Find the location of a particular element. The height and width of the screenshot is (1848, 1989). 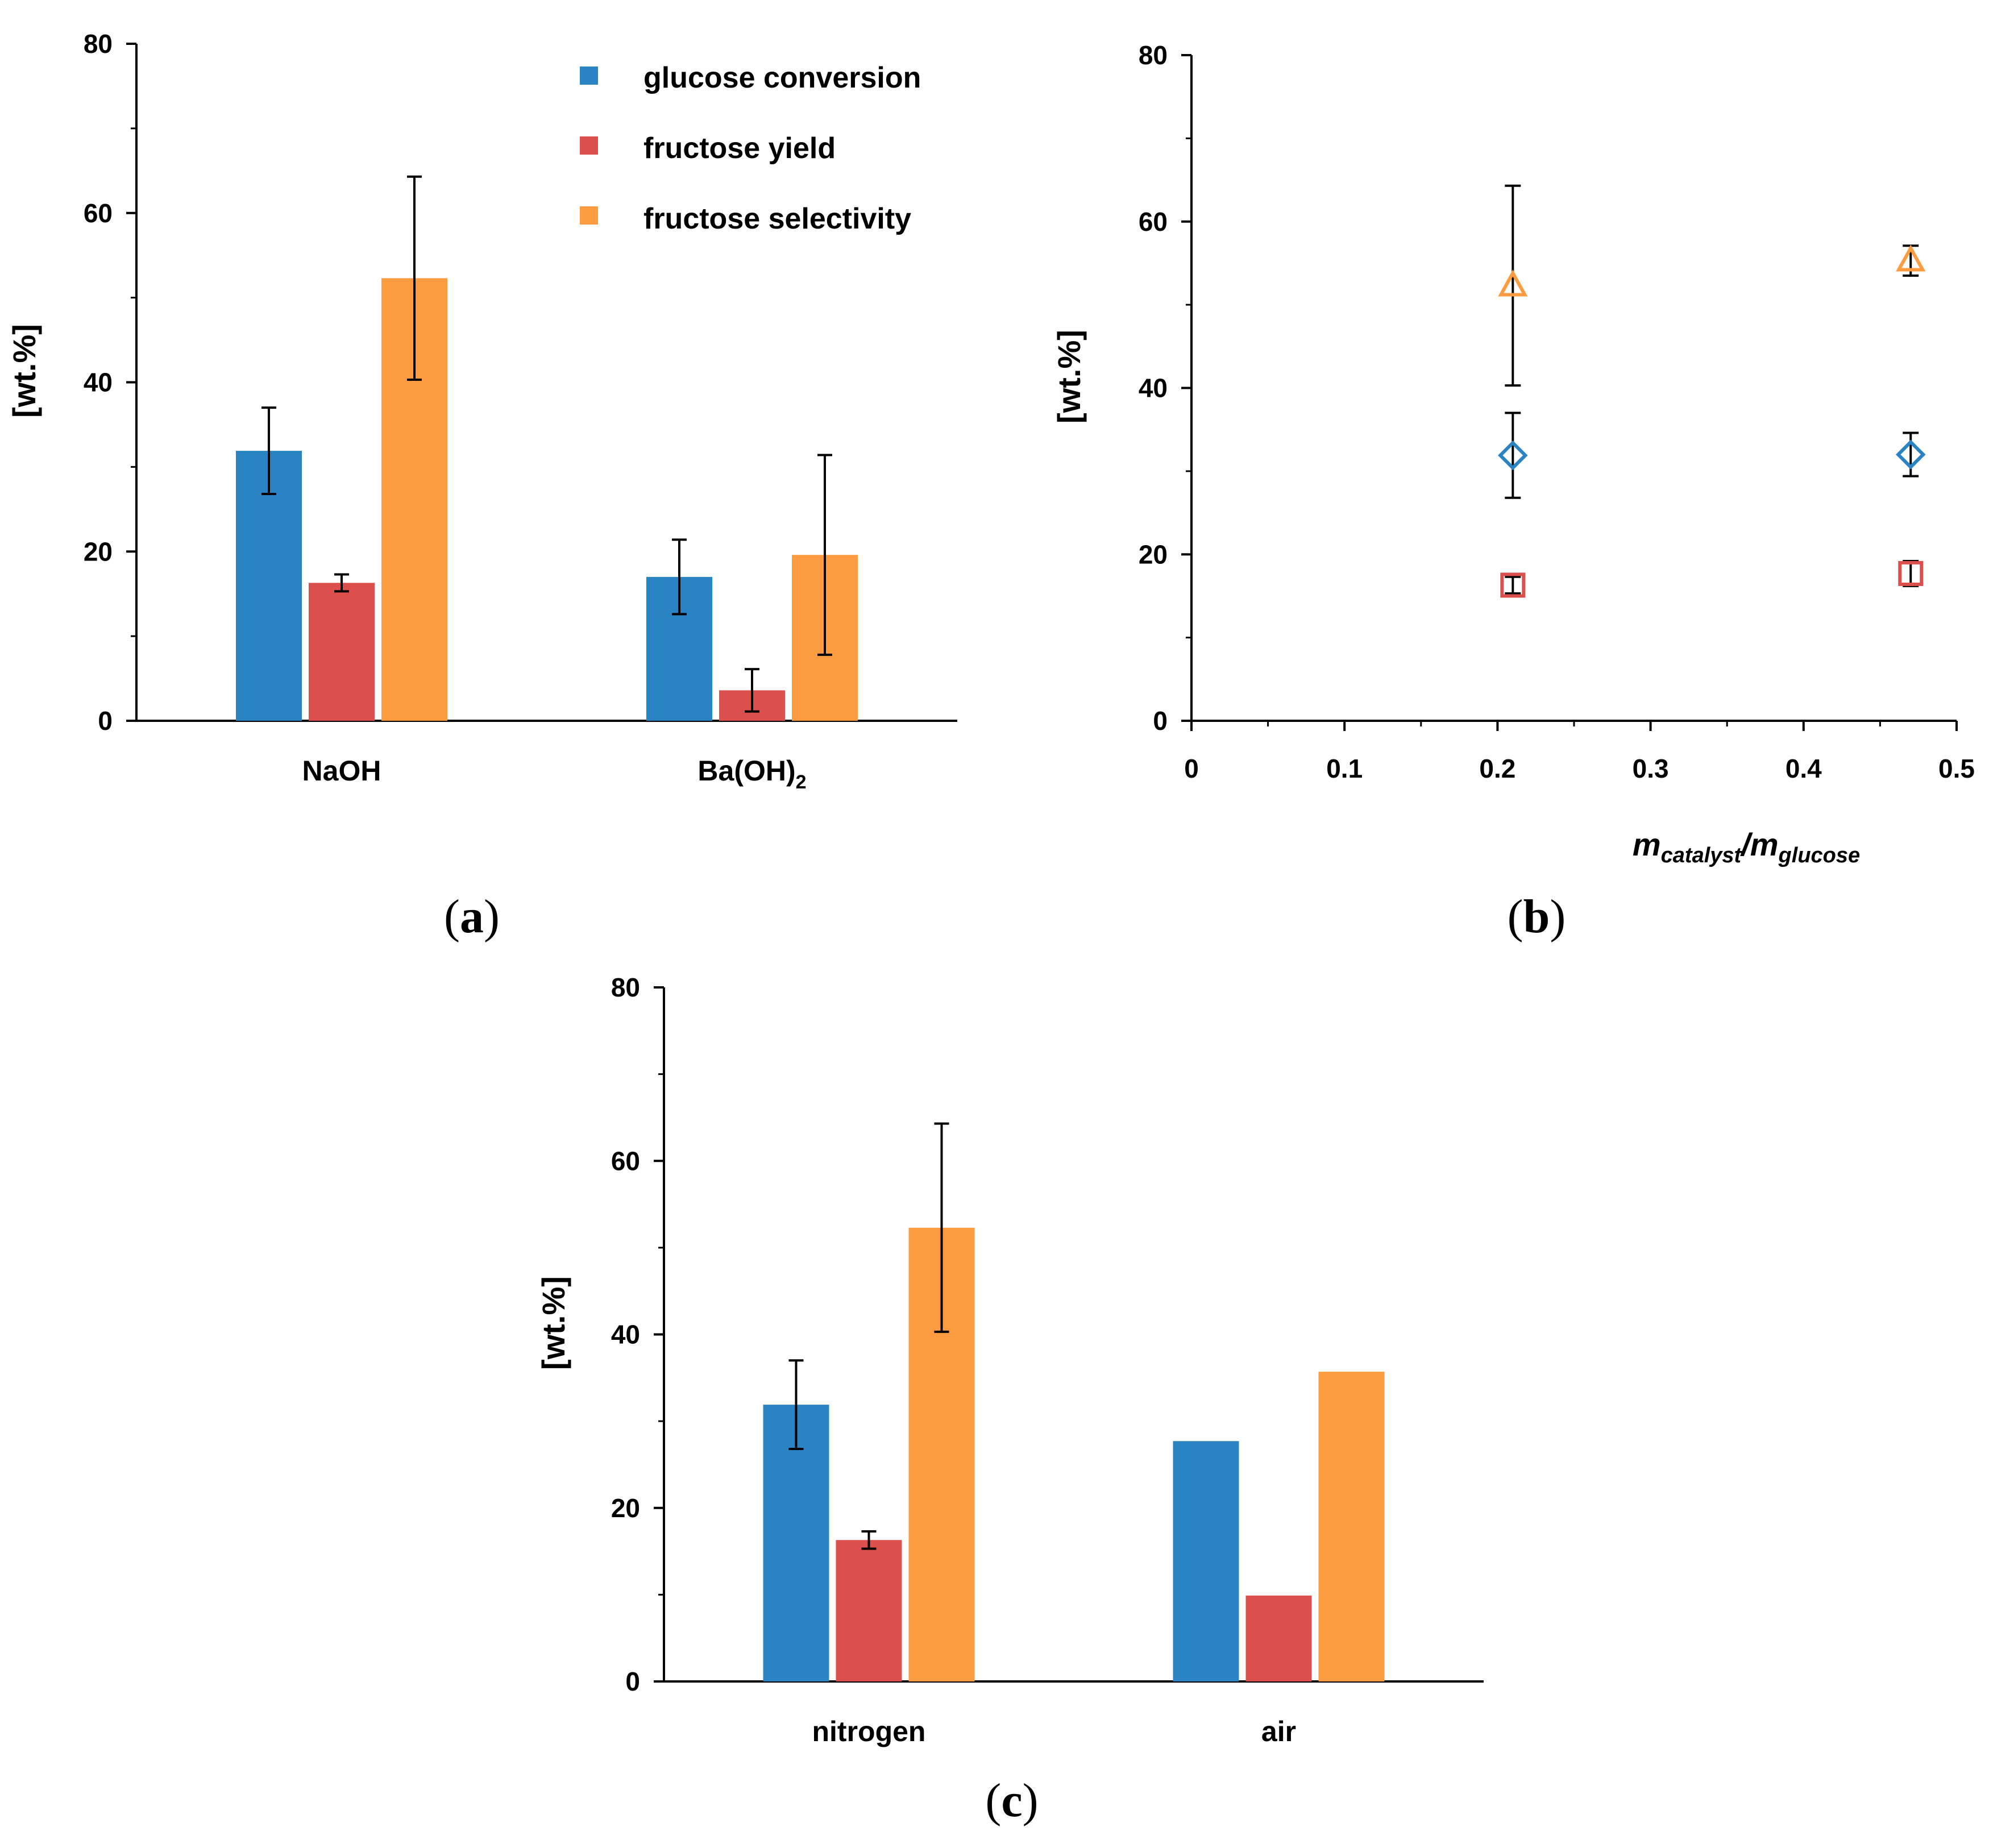

chart-c-x-tick-label: nitrogen is located at coordinates (869, 1731).